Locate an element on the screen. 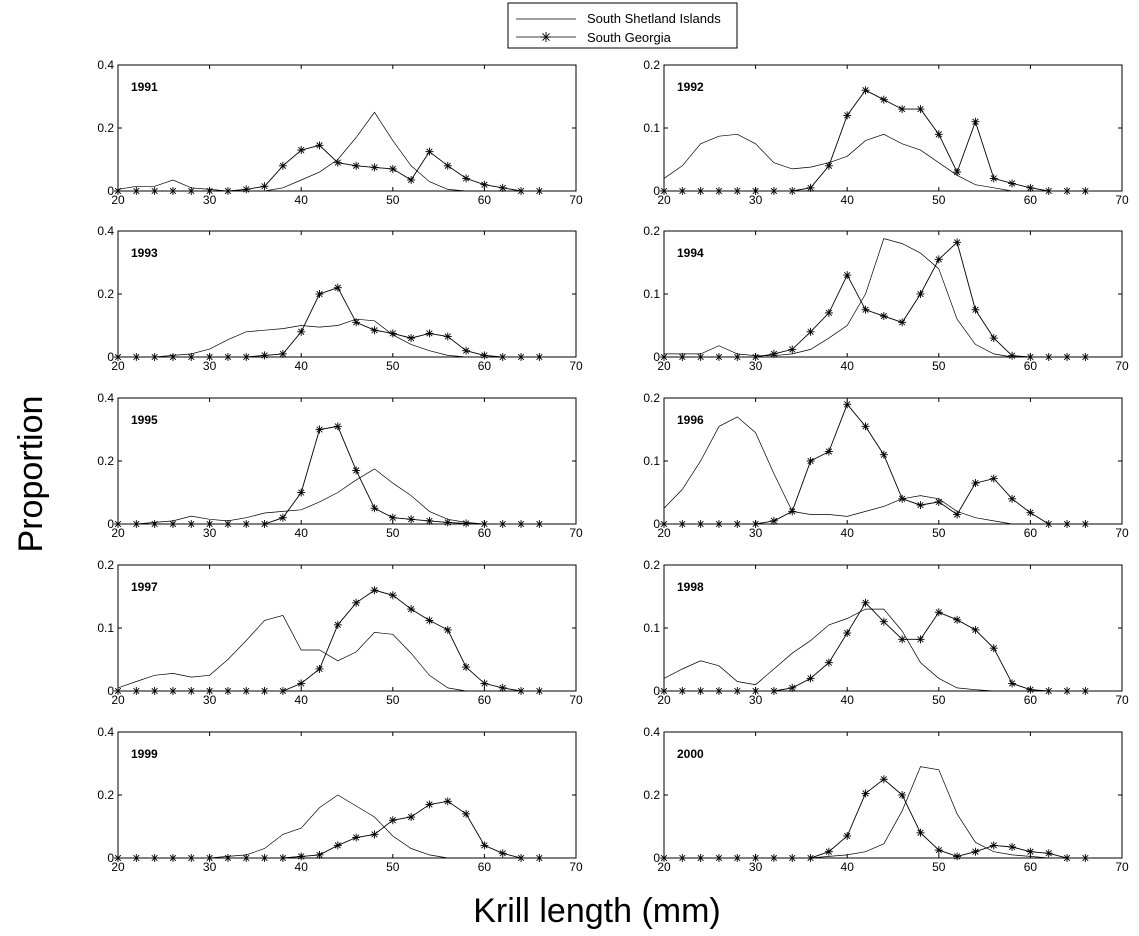 This screenshot has width=1139, height=936. panel-2000: 20 30 40 50 60 70 0 0.2 0.4 2000 is located at coordinates (886, 799).